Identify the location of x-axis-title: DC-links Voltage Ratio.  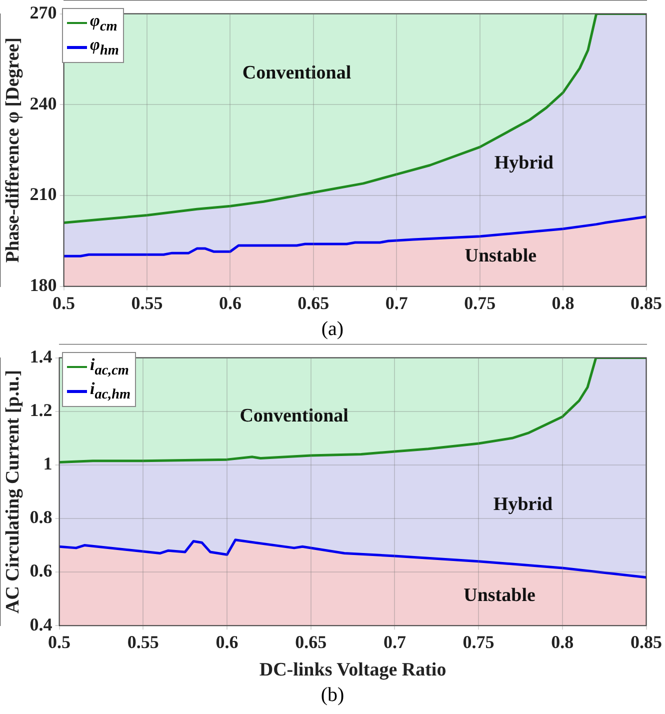
(352, 670).